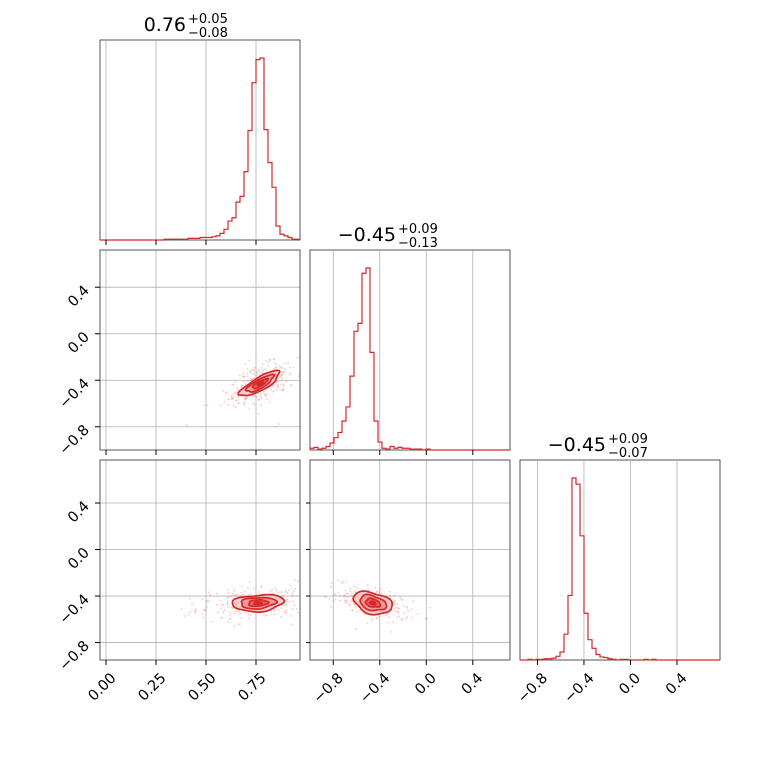 The height and width of the screenshot is (765, 760). What do you see at coordinates (165, 25) in the screenshot?
I see `hist-panel-1-title-median: 0.76` at bounding box center [165, 25].